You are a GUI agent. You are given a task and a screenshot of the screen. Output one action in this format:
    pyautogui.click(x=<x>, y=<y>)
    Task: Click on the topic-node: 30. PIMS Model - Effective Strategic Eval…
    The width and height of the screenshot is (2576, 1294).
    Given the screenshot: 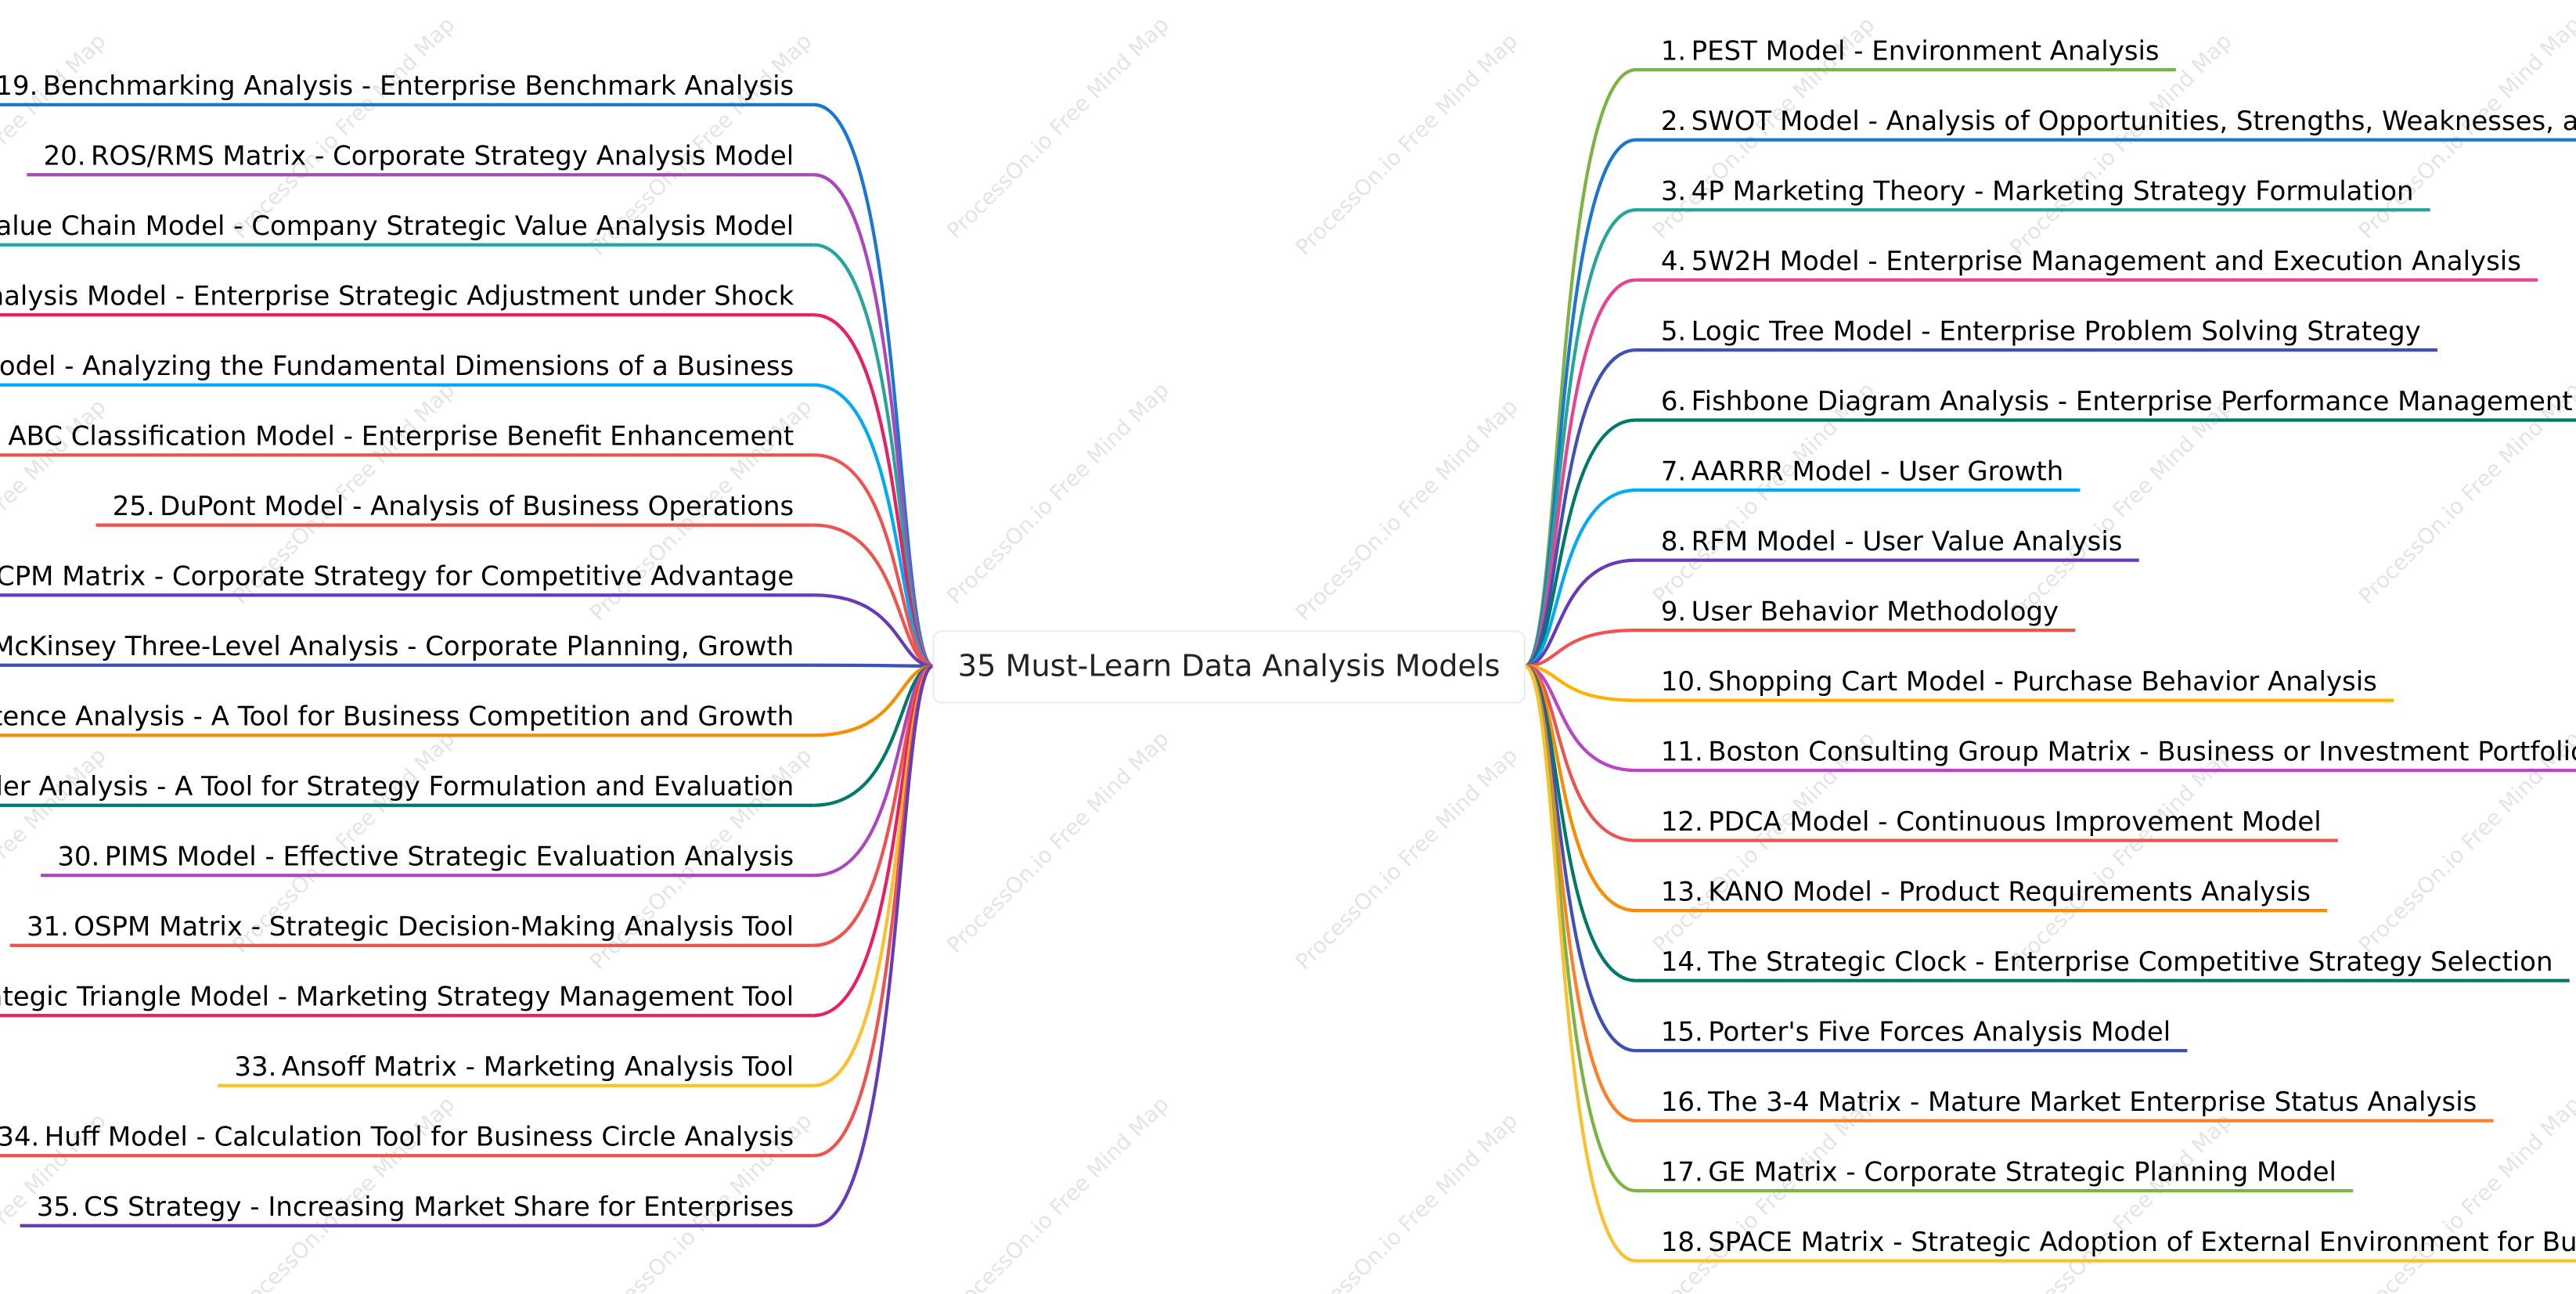 What is the action you would take?
    pyautogui.click(x=427, y=859)
    